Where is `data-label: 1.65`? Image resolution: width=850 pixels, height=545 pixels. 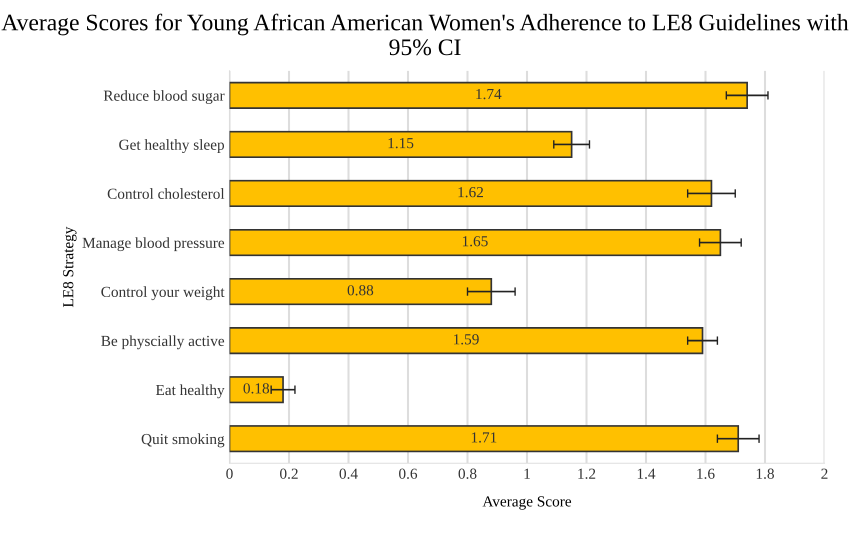
data-label: 1.65 is located at coordinates (475, 241).